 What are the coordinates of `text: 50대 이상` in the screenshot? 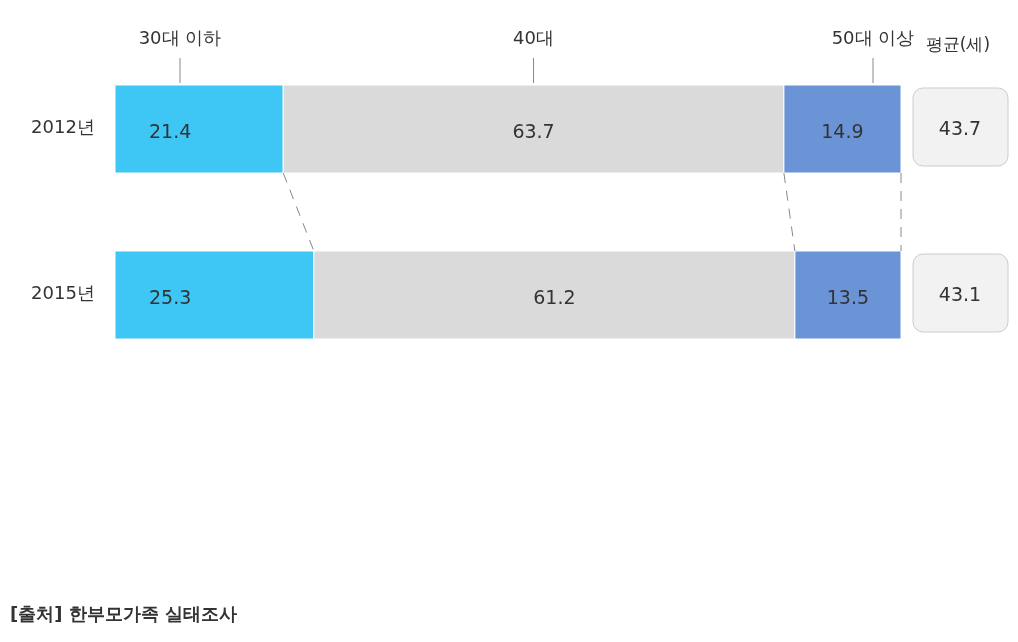 It's located at (873, 37).